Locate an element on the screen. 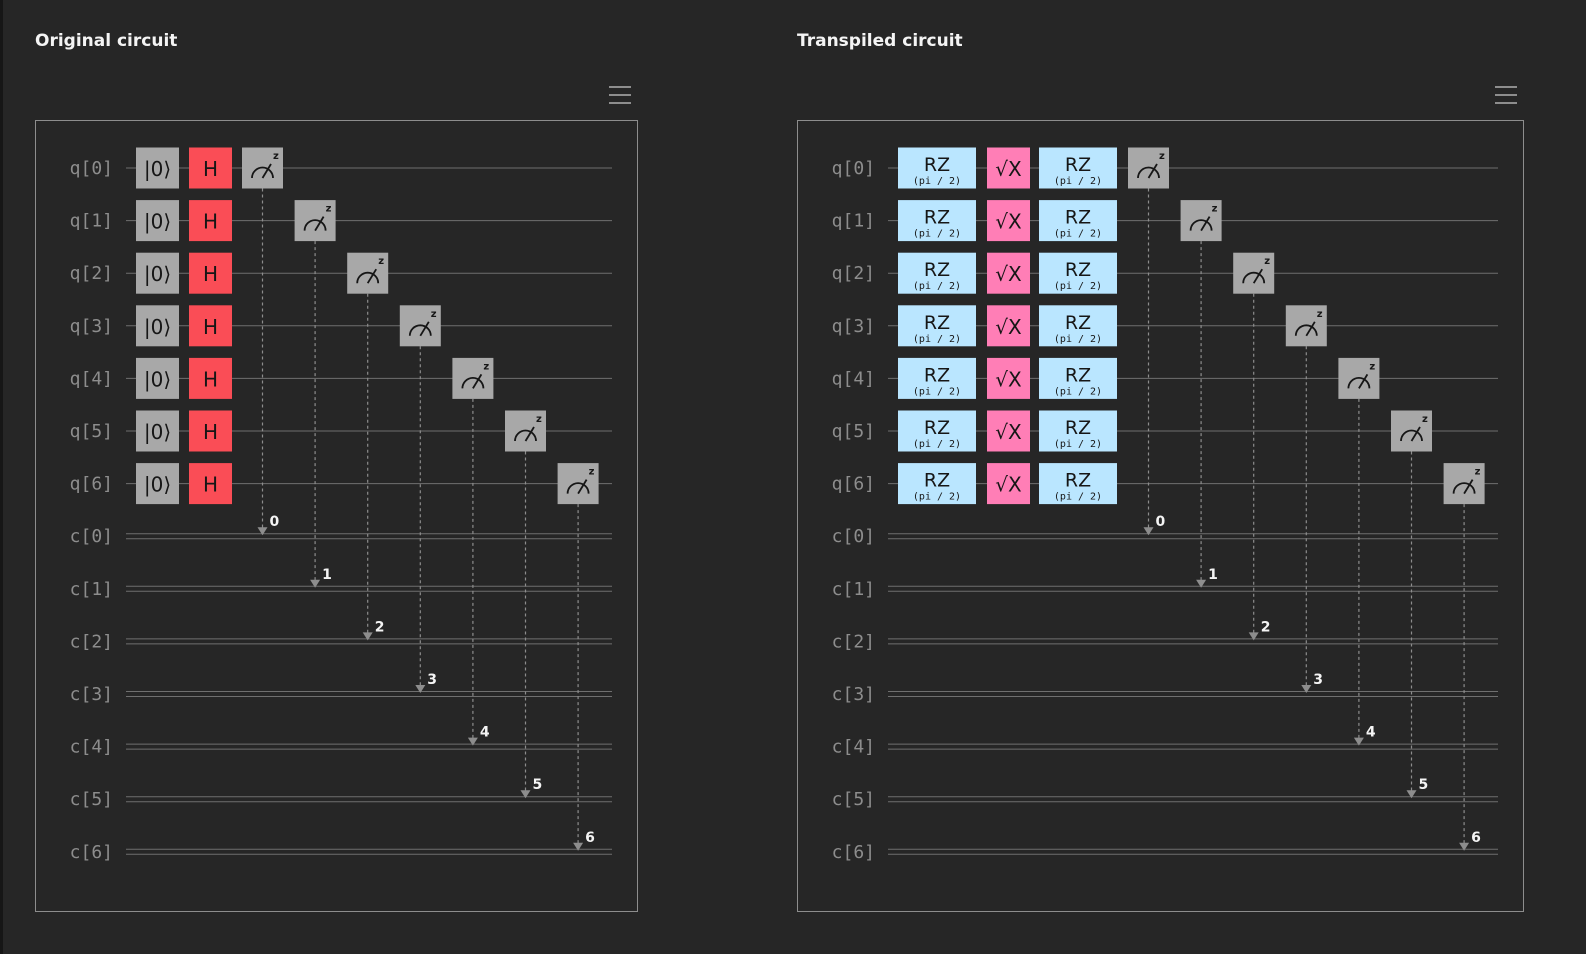 The width and height of the screenshot is (1586, 954). qubit-label: q[3] is located at coordinates (853, 326).